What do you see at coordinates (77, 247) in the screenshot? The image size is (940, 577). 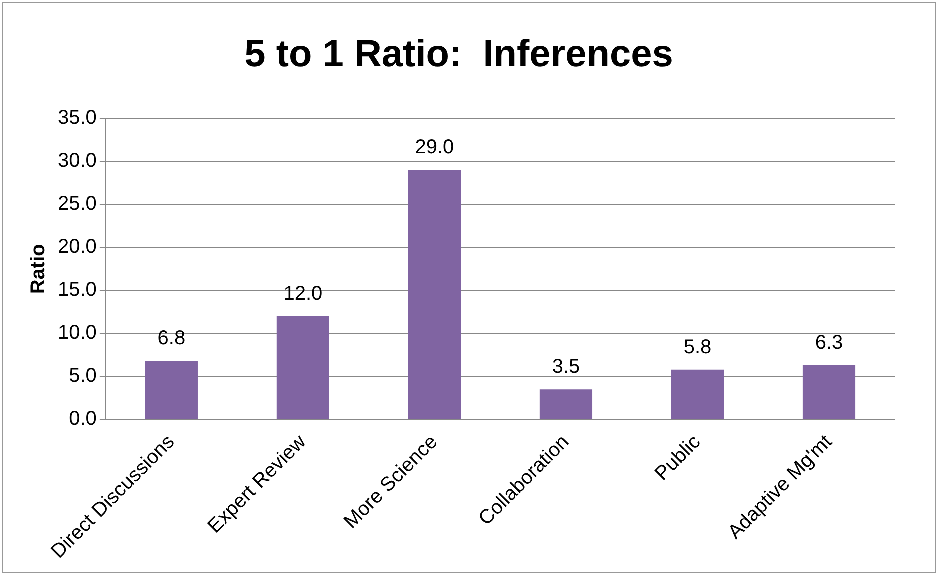 I see `y-tick-label: 20.0` at bounding box center [77, 247].